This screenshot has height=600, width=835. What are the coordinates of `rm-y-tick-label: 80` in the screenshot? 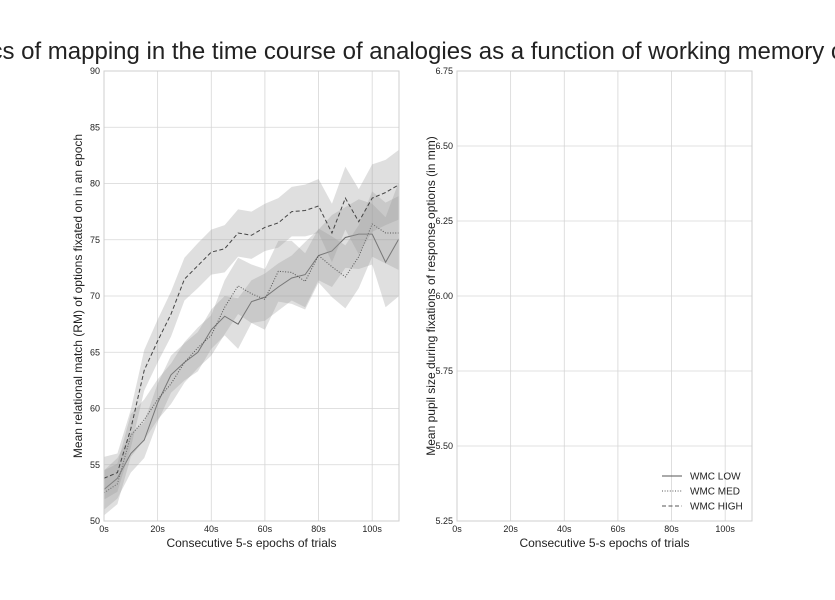 It's located at (95, 184).